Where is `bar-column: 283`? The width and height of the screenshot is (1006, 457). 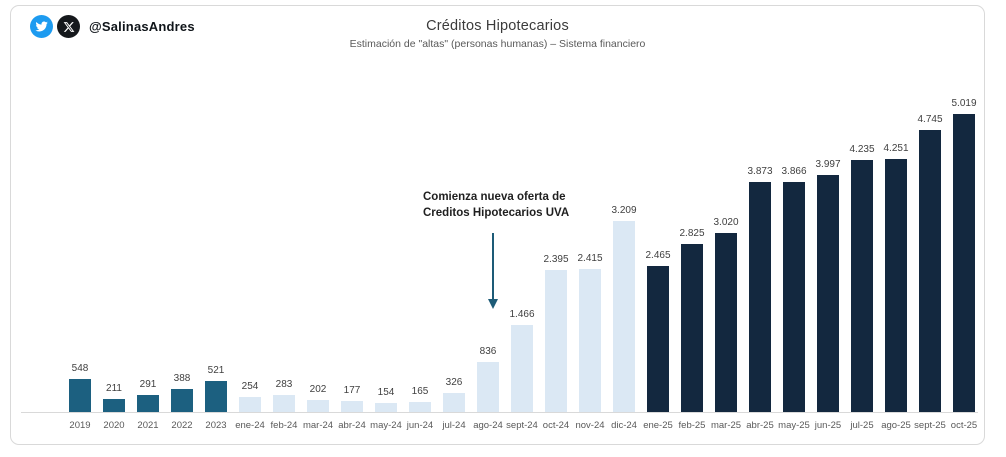
bar-column: 283 is located at coordinates (284, 262).